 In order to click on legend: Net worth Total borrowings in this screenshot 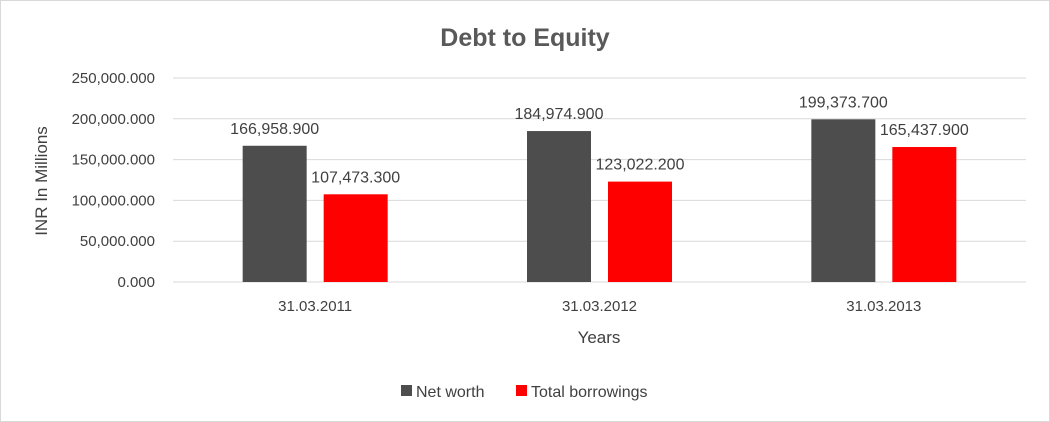, I will do `click(524, 392)`.